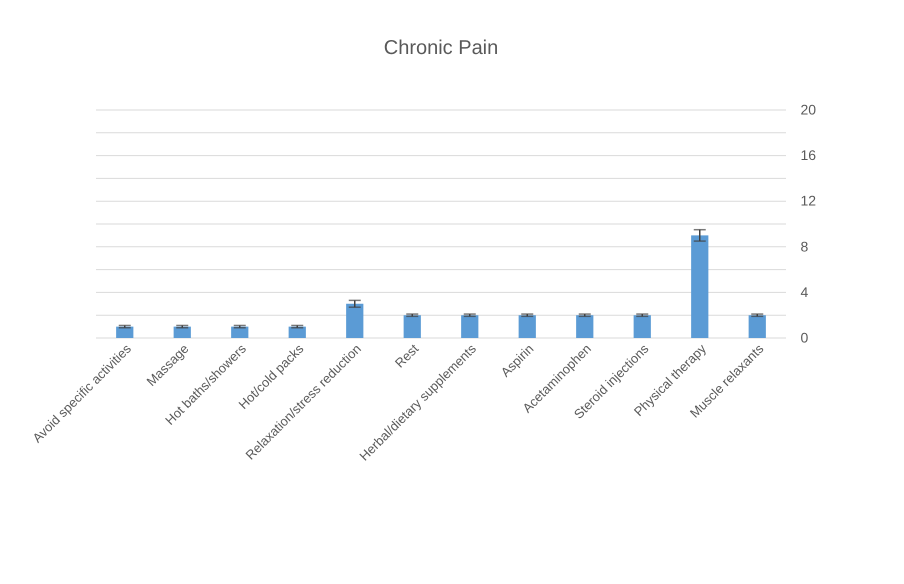  Describe the element at coordinates (808, 155) in the screenshot. I see `y-tick-label: 16` at that location.